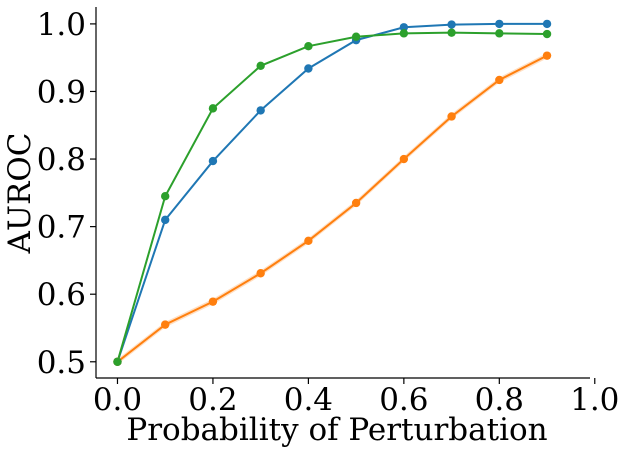 Image resolution: width=623 pixels, height=453 pixels. Describe the element at coordinates (117, 400) in the screenshot. I see `x-tick-label: 0.0` at that location.